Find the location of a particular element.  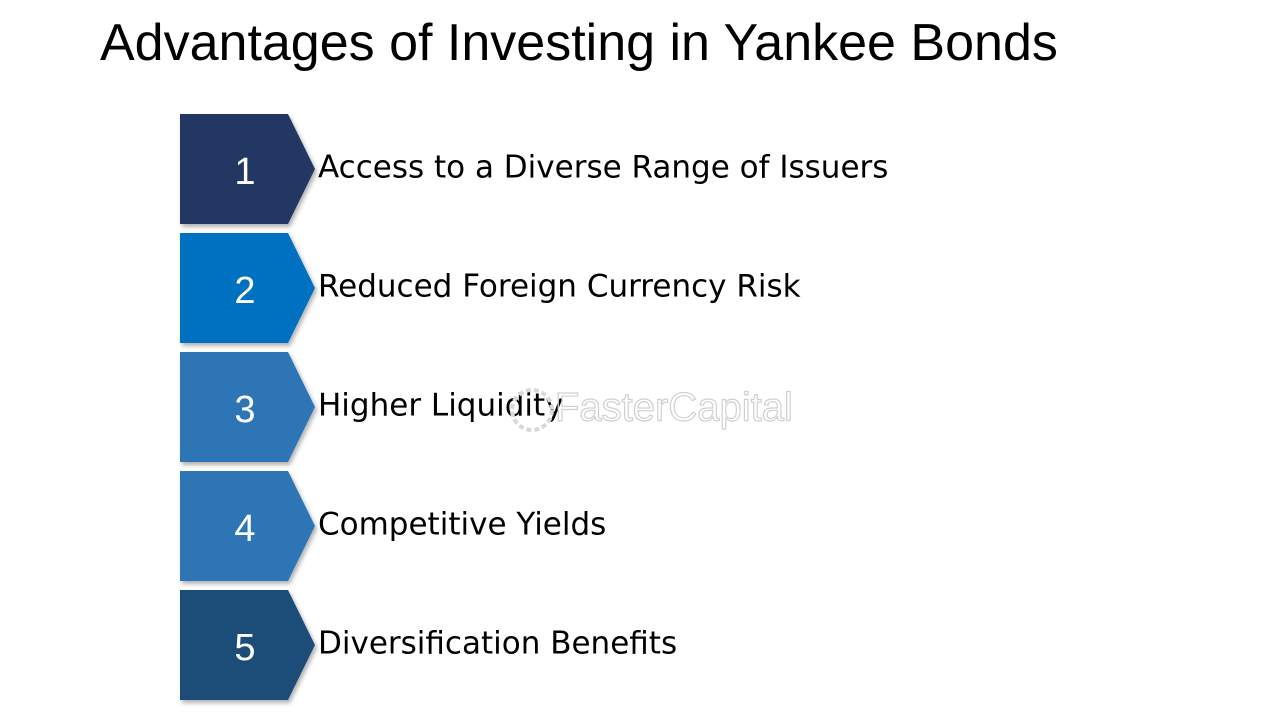

item-number: 1 is located at coordinates (244, 172).